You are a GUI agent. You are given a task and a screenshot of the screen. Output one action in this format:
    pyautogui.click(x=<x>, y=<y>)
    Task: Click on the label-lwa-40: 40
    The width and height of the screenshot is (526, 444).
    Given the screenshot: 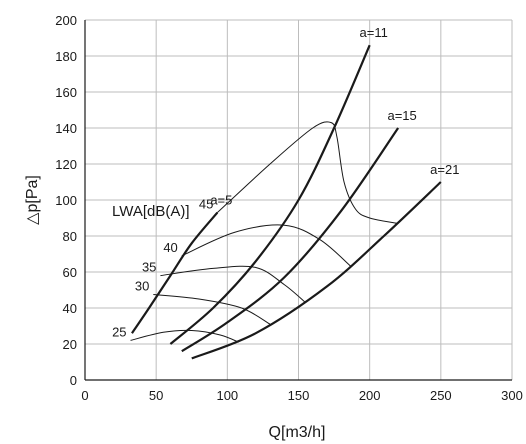 What is the action you would take?
    pyautogui.click(x=170, y=247)
    